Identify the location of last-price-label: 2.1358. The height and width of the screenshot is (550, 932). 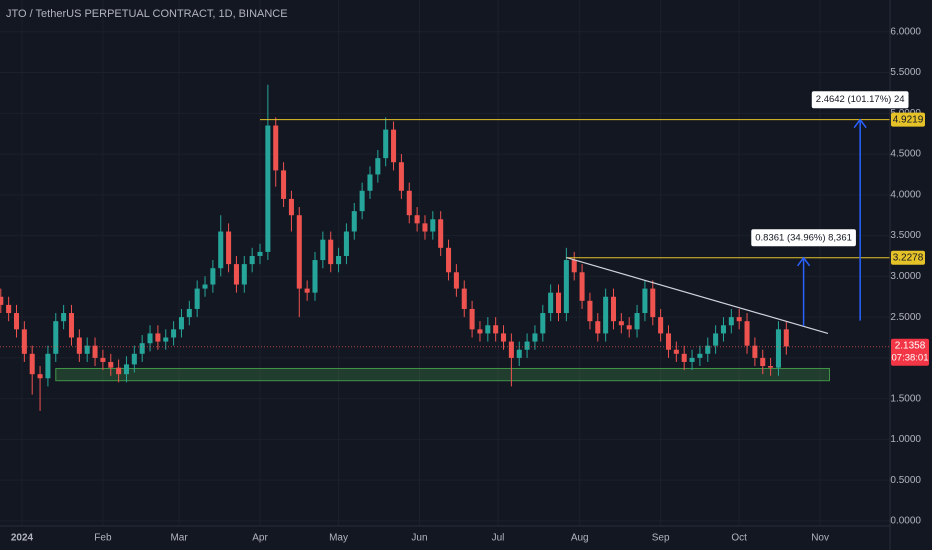
(910, 345).